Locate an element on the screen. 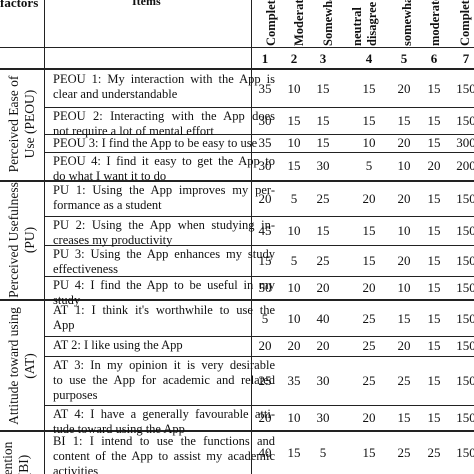 This screenshot has height=474, width=474. group-label-pu: Perceived Usefulness (PU) is located at coordinates (21, 240).